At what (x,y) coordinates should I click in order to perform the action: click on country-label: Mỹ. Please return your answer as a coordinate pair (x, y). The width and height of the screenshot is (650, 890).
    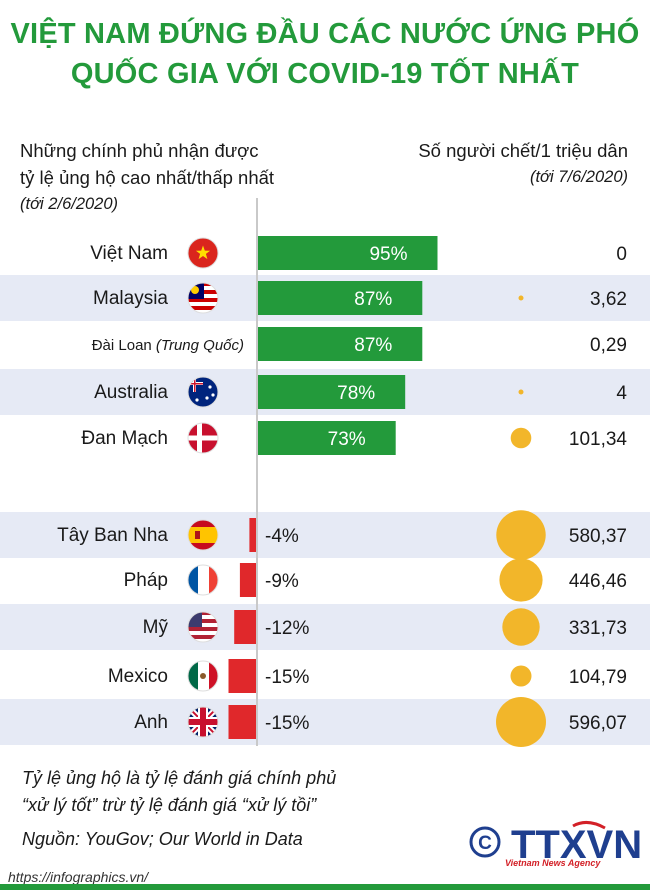
    Looking at the image, I should click on (156, 627).